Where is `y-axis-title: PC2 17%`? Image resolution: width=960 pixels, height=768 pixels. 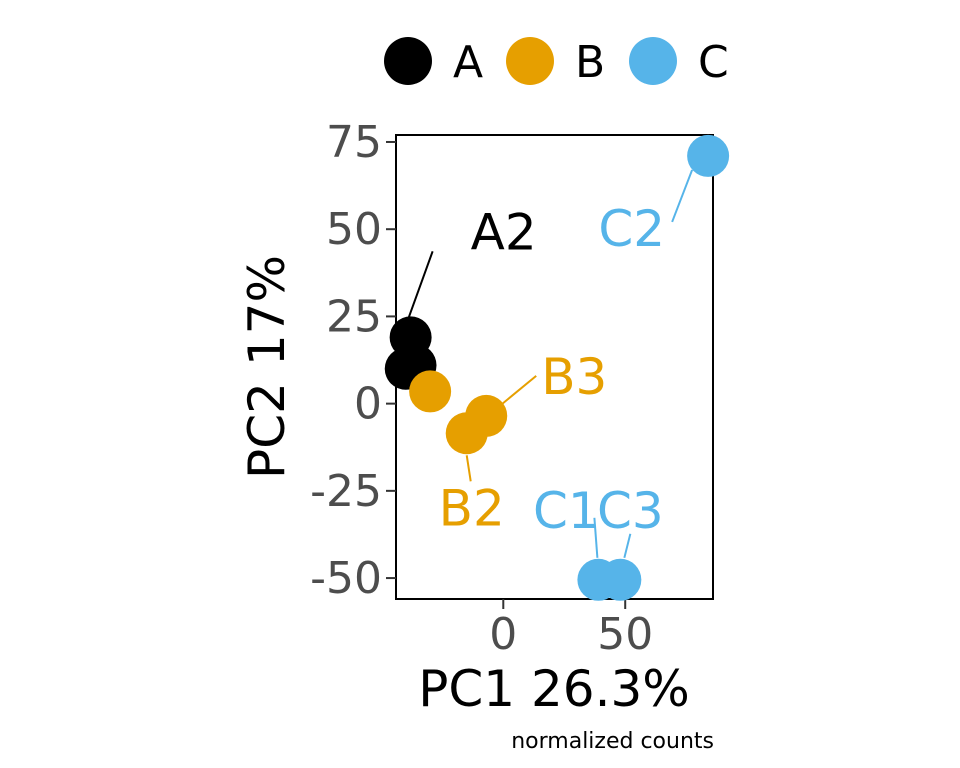
y-axis-title: PC2 17% is located at coordinates (267, 367).